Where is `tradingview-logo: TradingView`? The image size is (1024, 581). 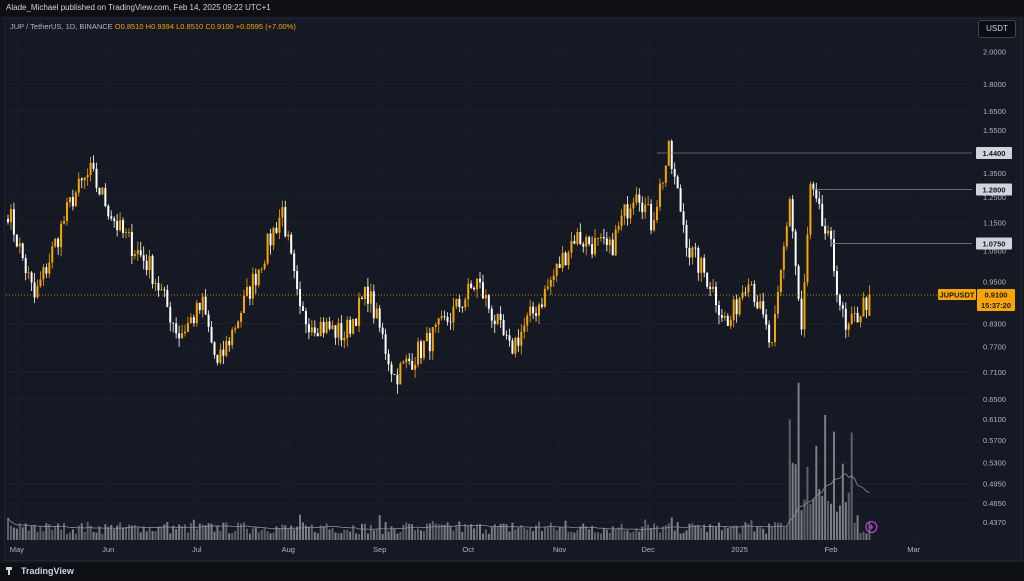 tradingview-logo: TradingView is located at coordinates (40, 571).